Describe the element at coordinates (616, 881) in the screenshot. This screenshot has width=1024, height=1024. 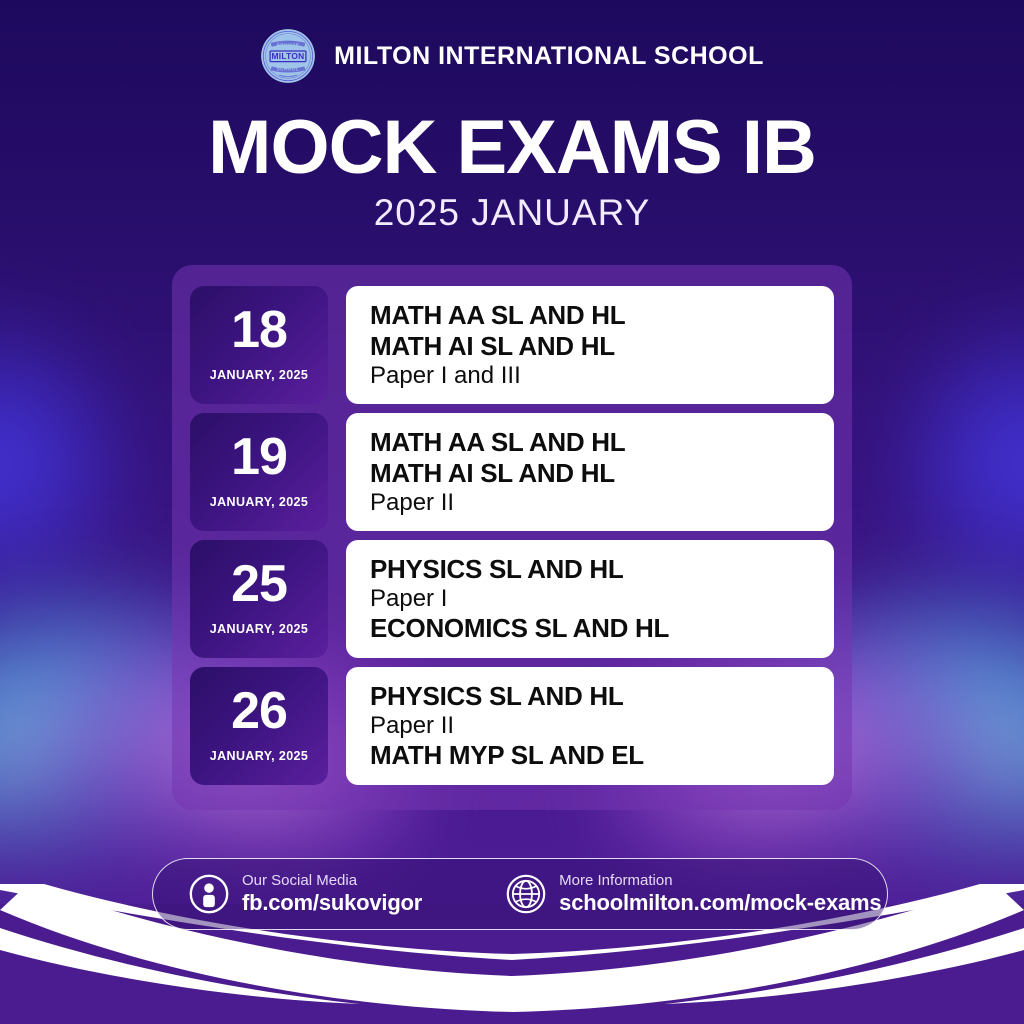
I see `more-information-label: More Information` at that location.